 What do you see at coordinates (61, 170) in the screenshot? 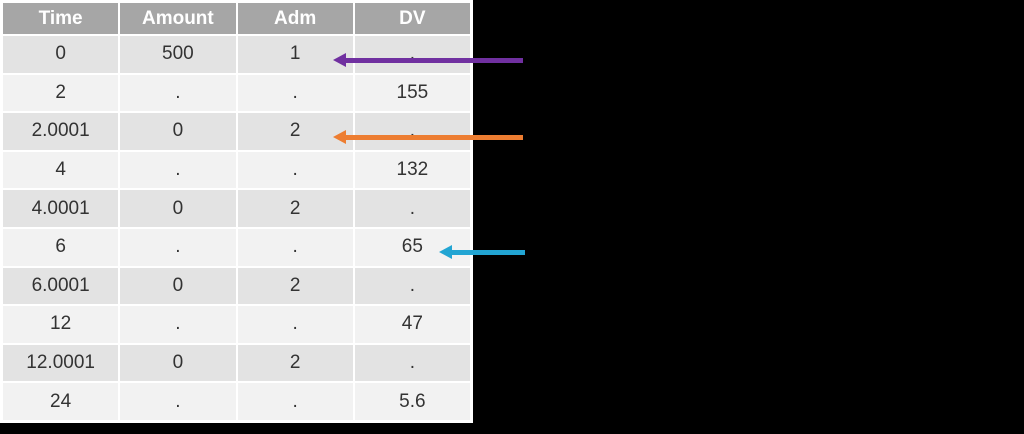
I see `table-cell: 4` at bounding box center [61, 170].